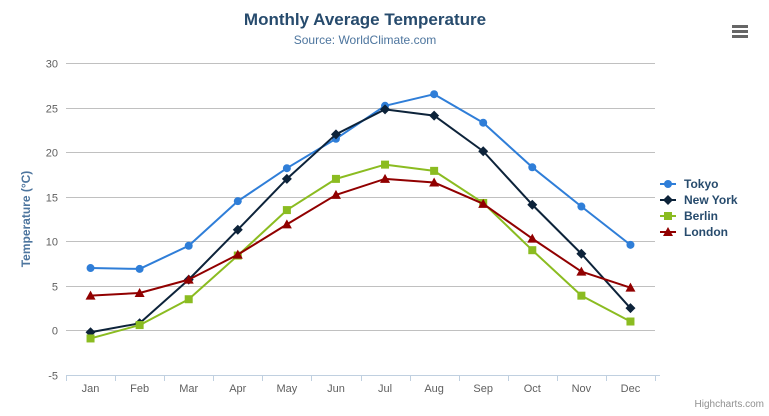 The height and width of the screenshot is (416, 769). Describe the element at coordinates (91, 389) in the screenshot. I see `x-axis-label: Jan` at that location.